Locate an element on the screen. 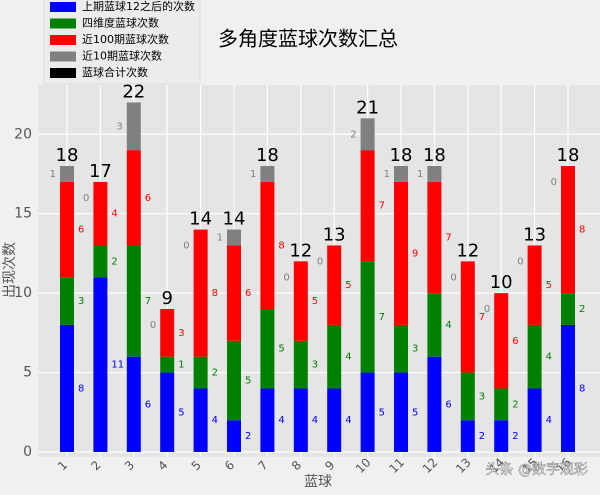 This screenshot has width=600, height=495. total-label: 9 is located at coordinates (166, 298).